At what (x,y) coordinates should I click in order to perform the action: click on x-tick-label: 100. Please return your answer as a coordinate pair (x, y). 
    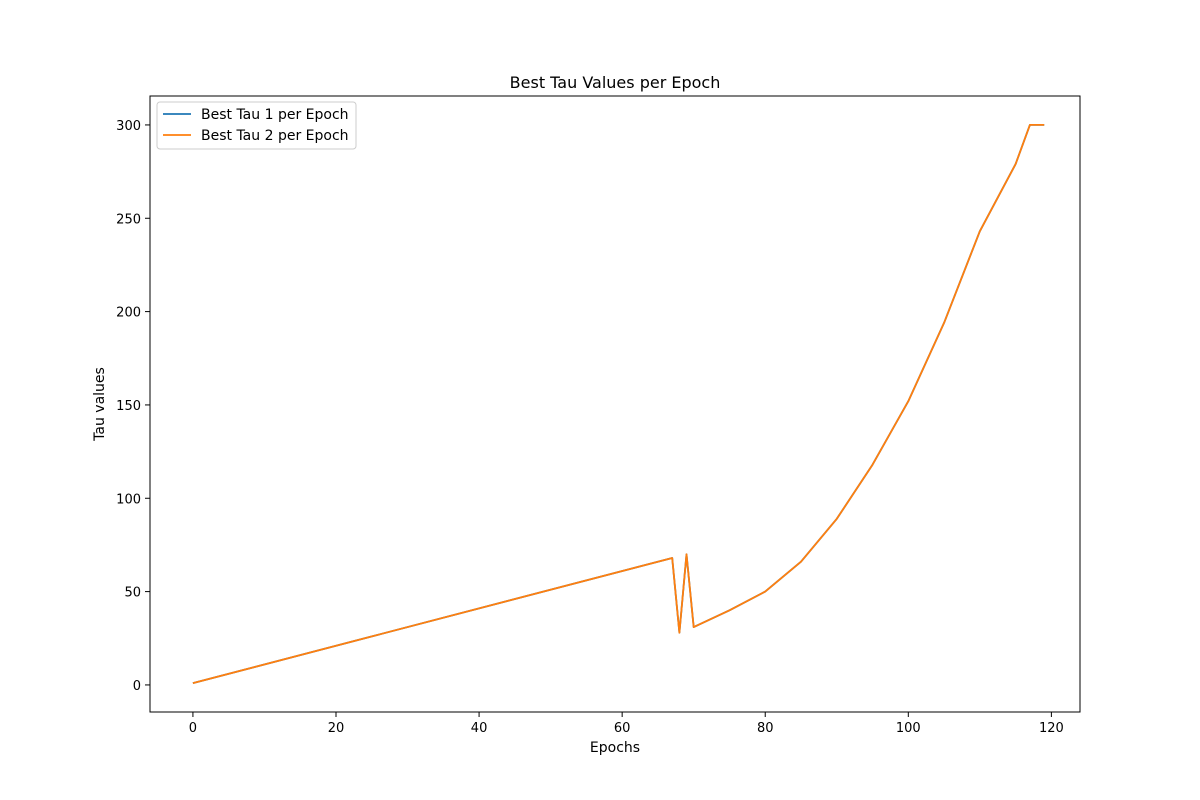
    Looking at the image, I should click on (908, 728).